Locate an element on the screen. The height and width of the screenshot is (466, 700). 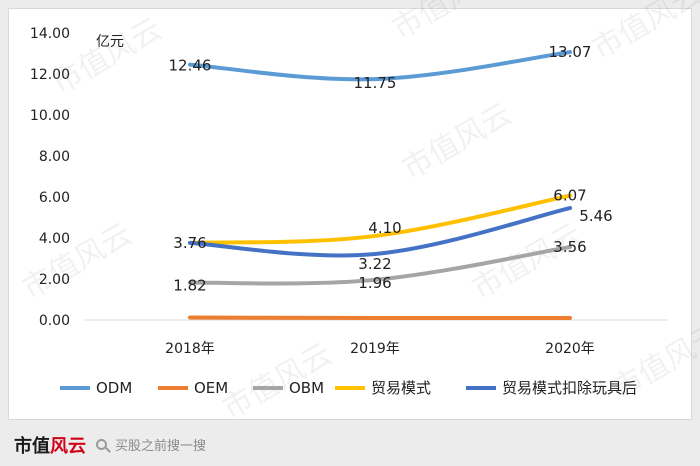
legend-entry: 贸易模式扣除玩具后 is located at coordinates (569, 388).